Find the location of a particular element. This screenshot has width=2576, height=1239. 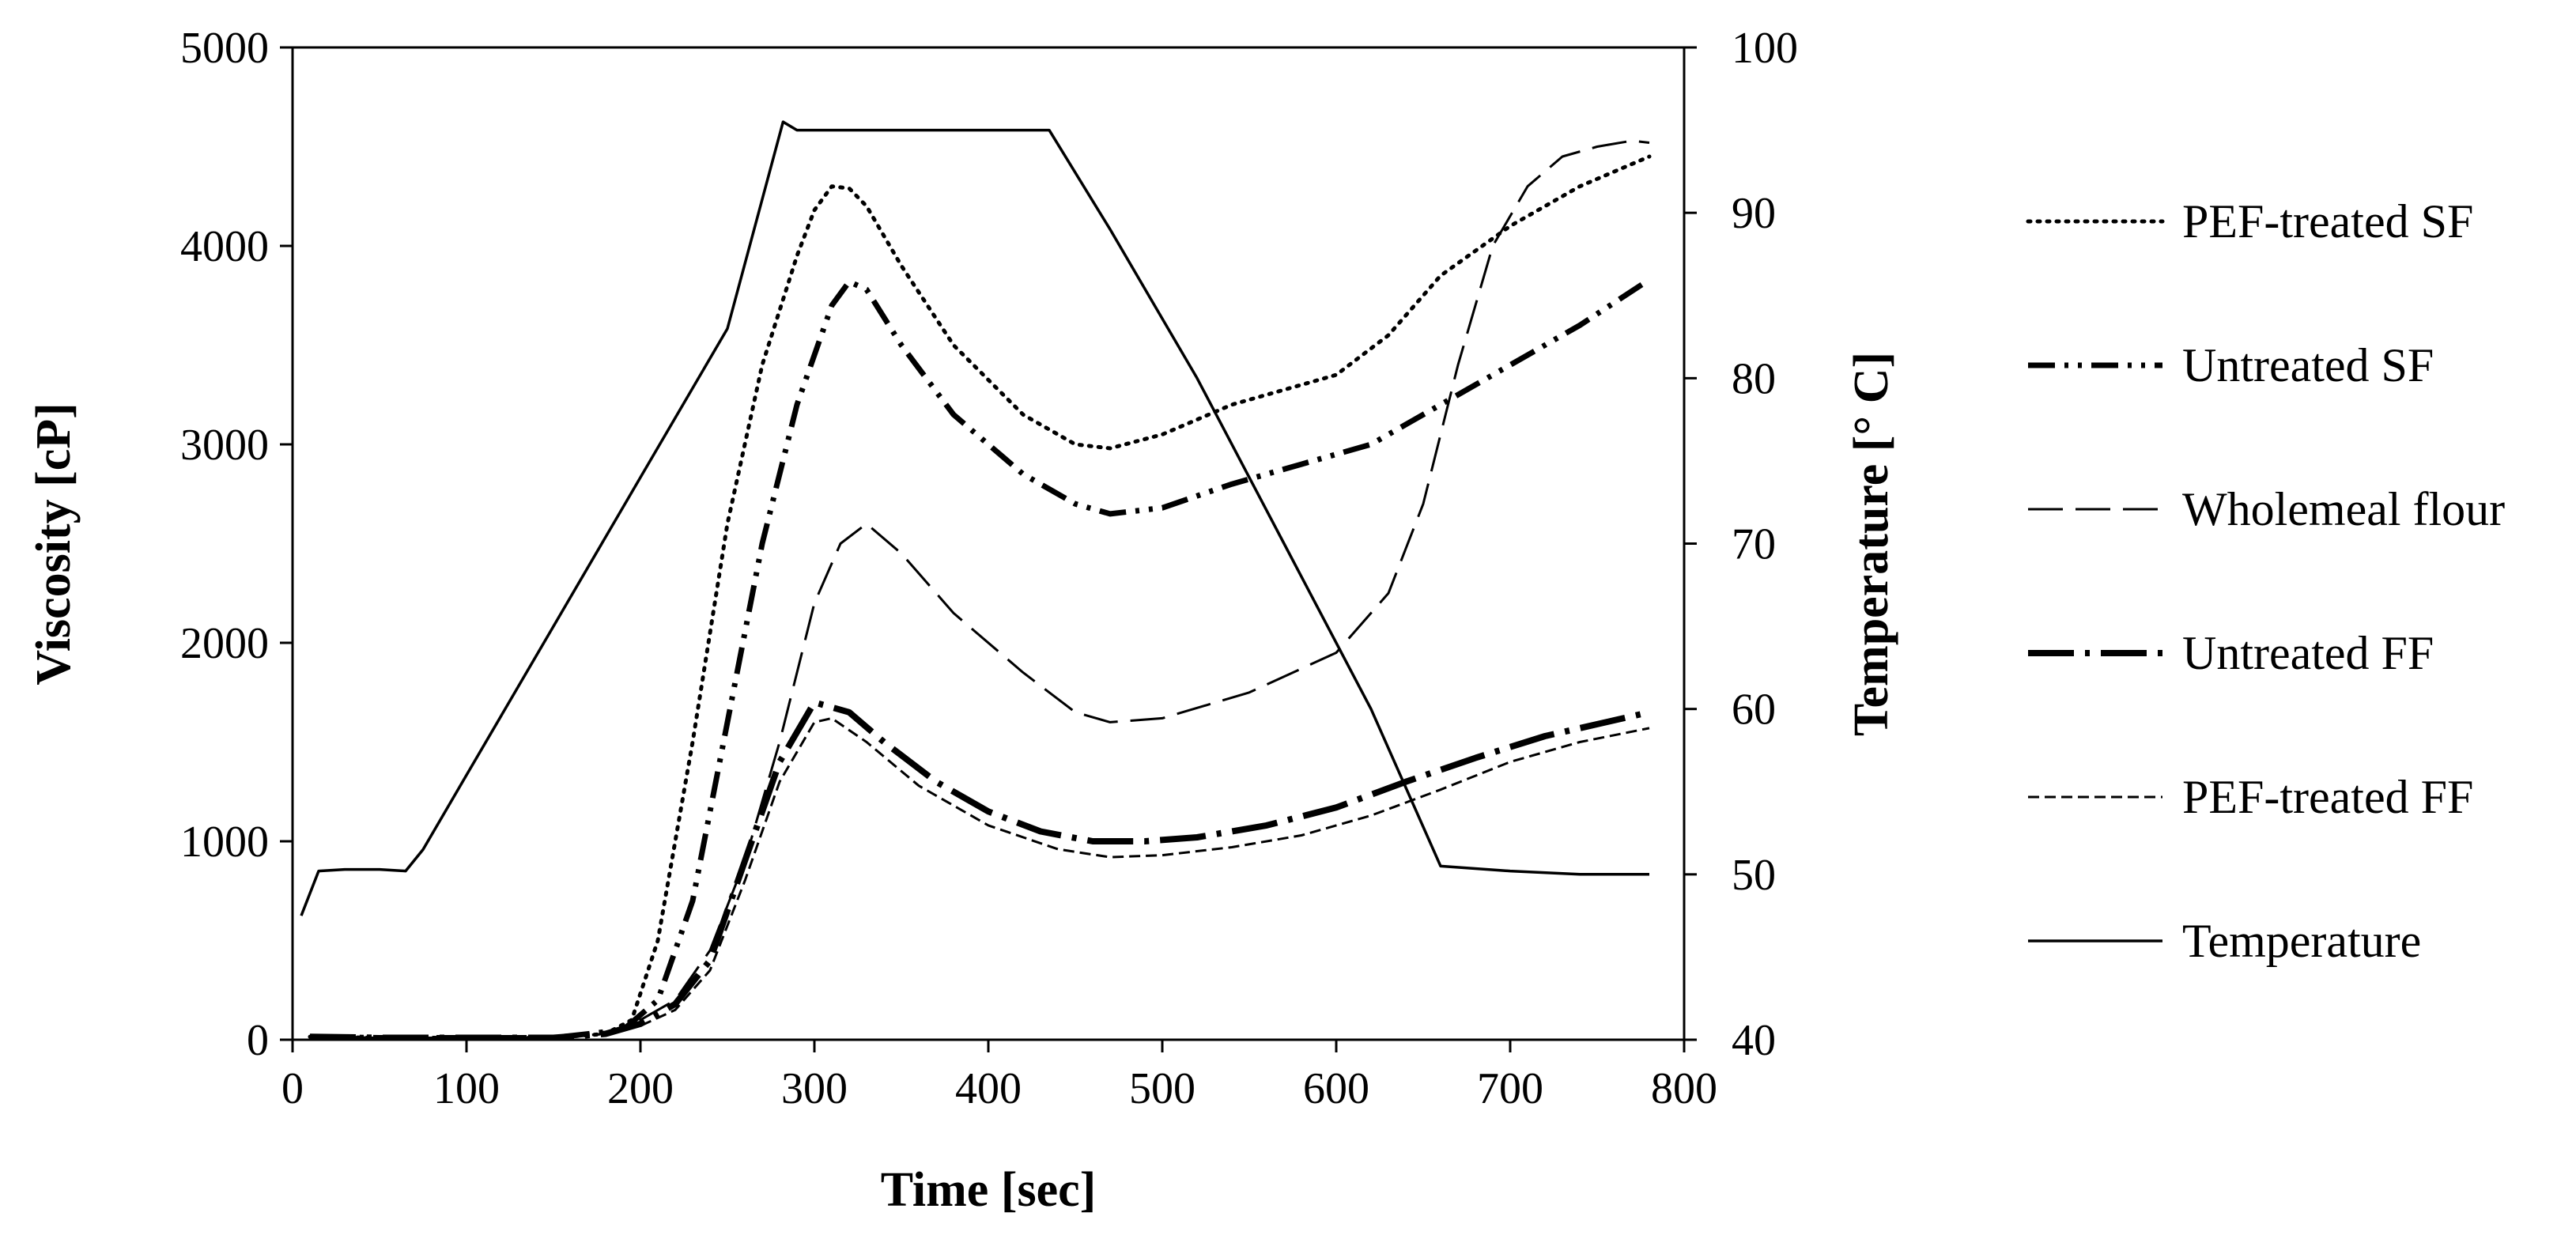

y-tick-label: 4000 is located at coordinates (224, 246).